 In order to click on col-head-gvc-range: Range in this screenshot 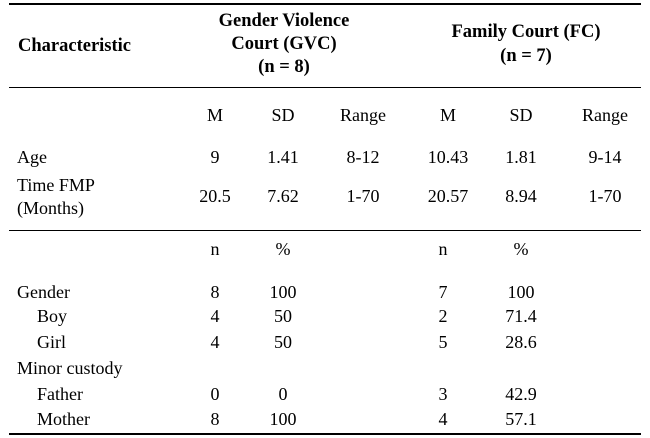, I will do `click(363, 115)`.